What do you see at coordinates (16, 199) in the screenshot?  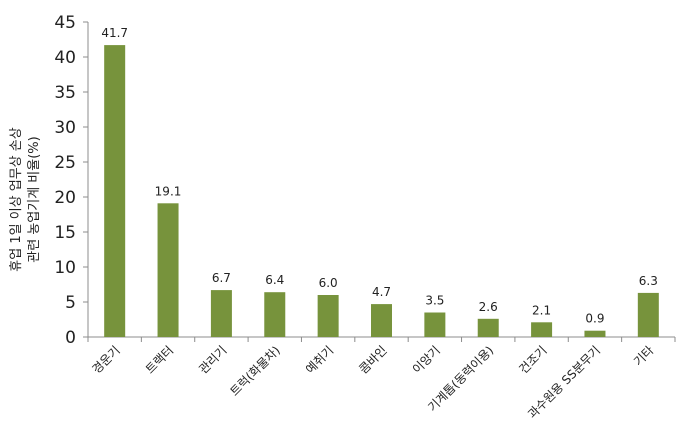 I see `y-axis-title-line: 휴업 1일 이상 업무상 손상` at bounding box center [16, 199].